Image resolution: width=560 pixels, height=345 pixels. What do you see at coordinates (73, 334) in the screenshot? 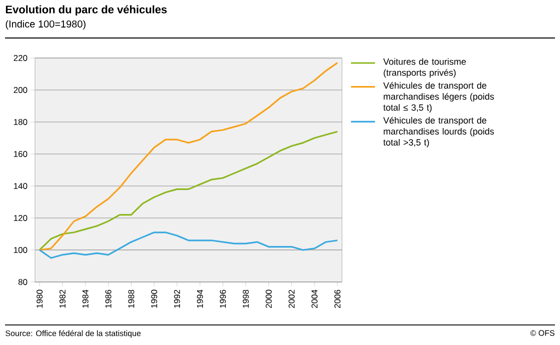
I see `source-note: Source: Office fédéral de la statistique` at bounding box center [73, 334].